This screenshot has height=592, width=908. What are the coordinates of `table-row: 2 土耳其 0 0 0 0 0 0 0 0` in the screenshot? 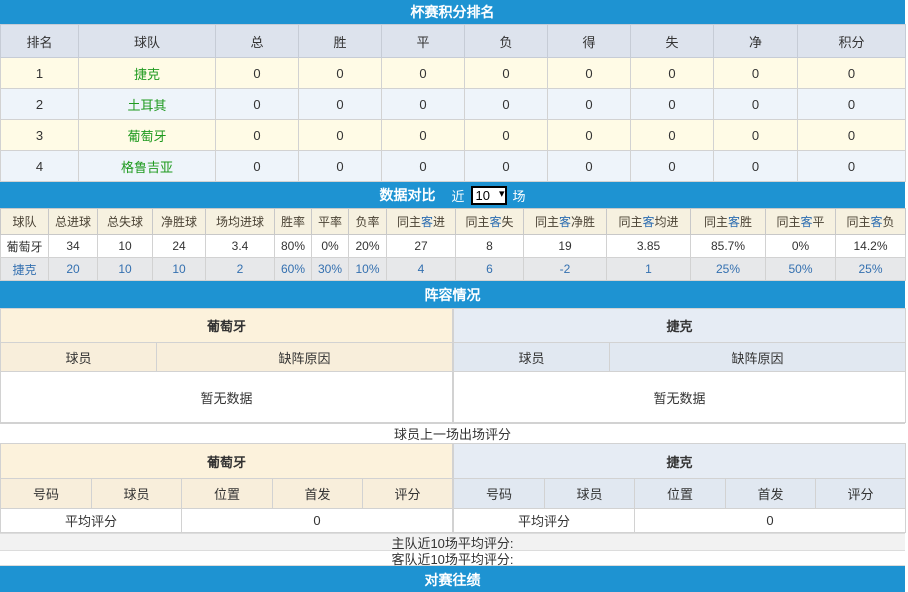 It's located at (453, 104).